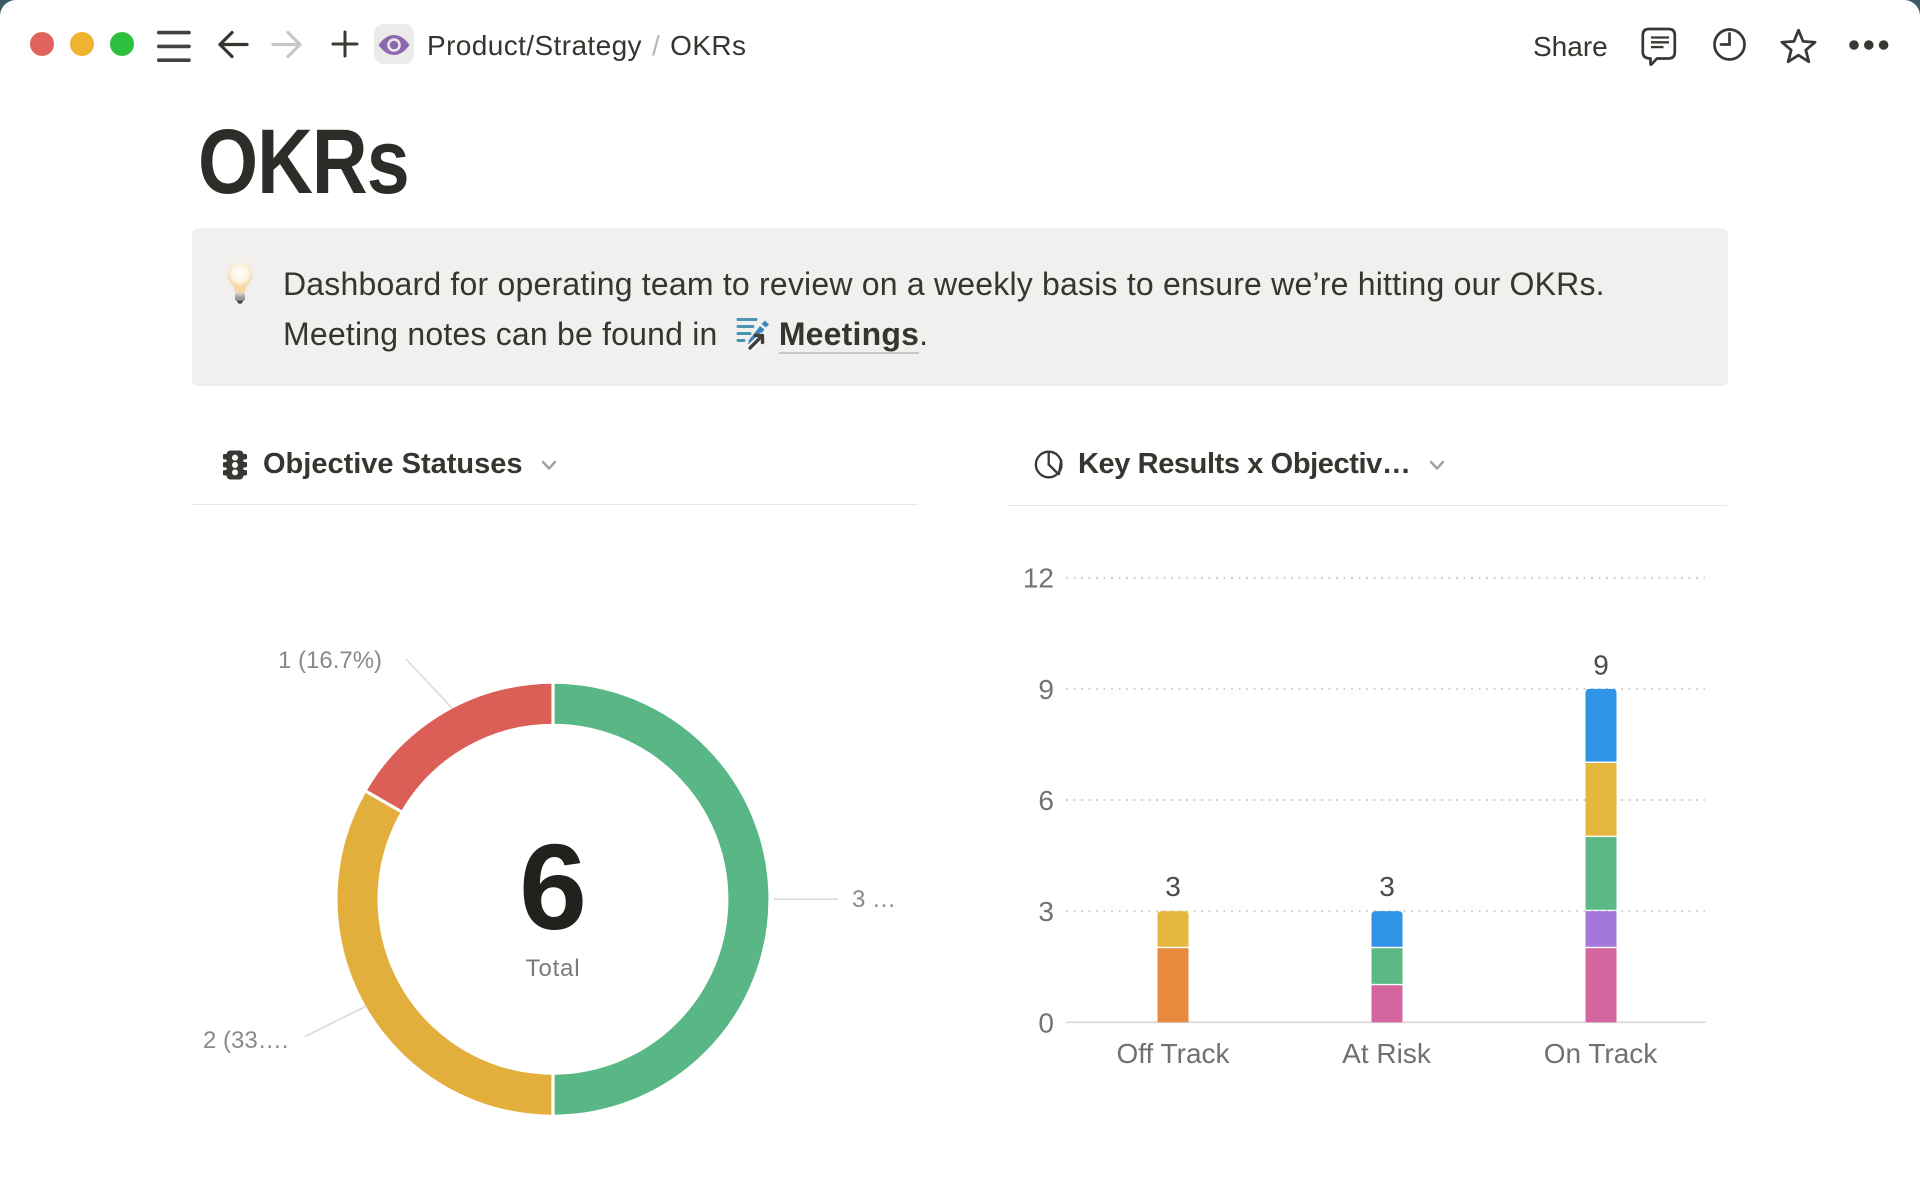 Image resolution: width=1920 pixels, height=1200 pixels. Describe the element at coordinates (1601, 1053) in the screenshot. I see `svg-text: On Track` at that location.